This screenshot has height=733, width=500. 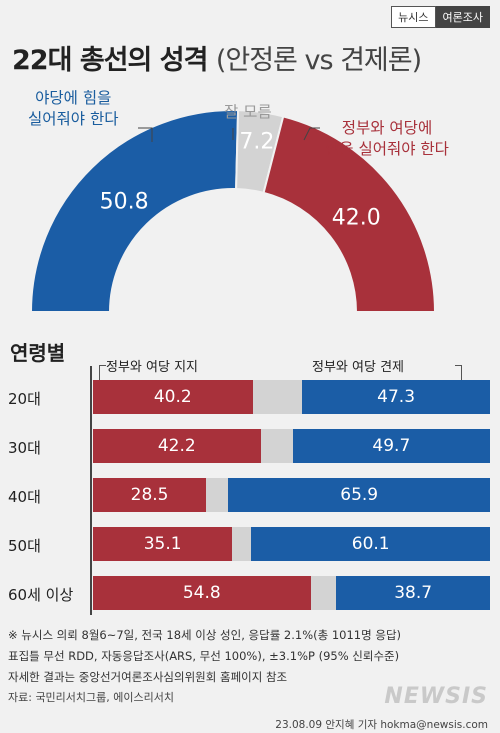 What do you see at coordinates (436, 696) in the screenshot?
I see `newsis-watermark: NEWSIS` at bounding box center [436, 696].